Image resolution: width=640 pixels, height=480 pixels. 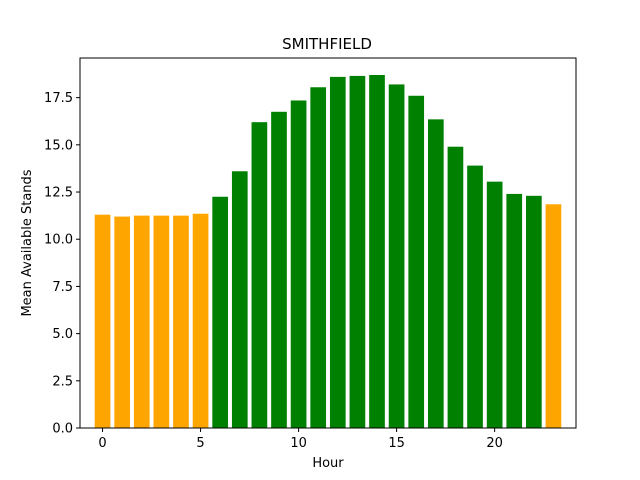 What do you see at coordinates (62, 429) in the screenshot?
I see `y-tick-label: 0.0` at bounding box center [62, 429].